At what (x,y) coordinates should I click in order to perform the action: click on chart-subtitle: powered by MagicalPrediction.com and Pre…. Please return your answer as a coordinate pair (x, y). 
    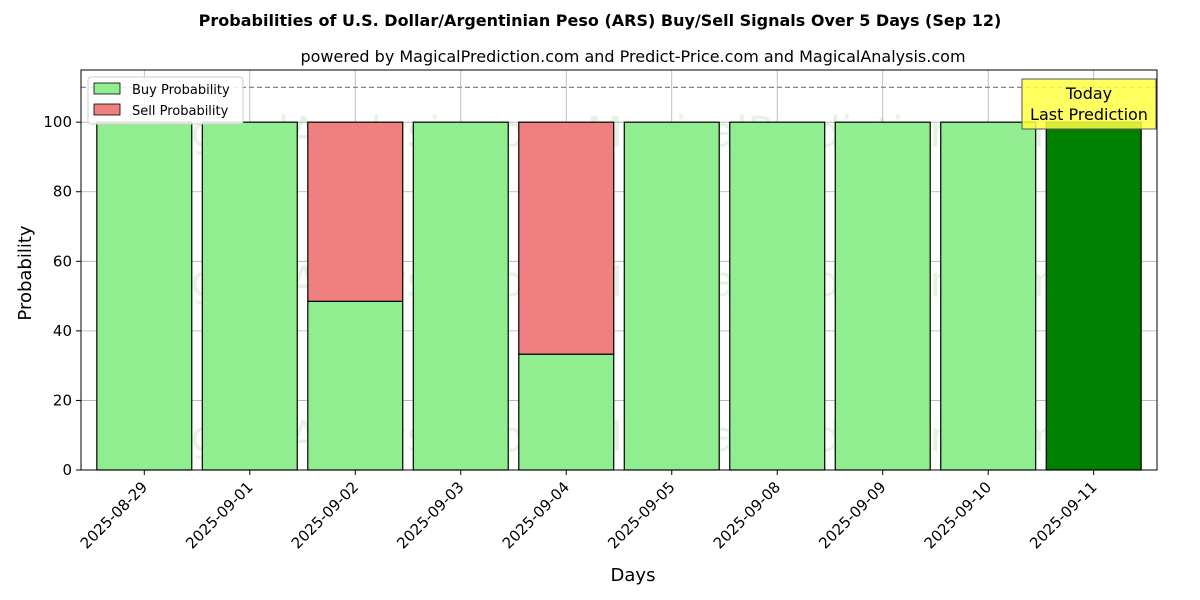
    Looking at the image, I should click on (632, 56).